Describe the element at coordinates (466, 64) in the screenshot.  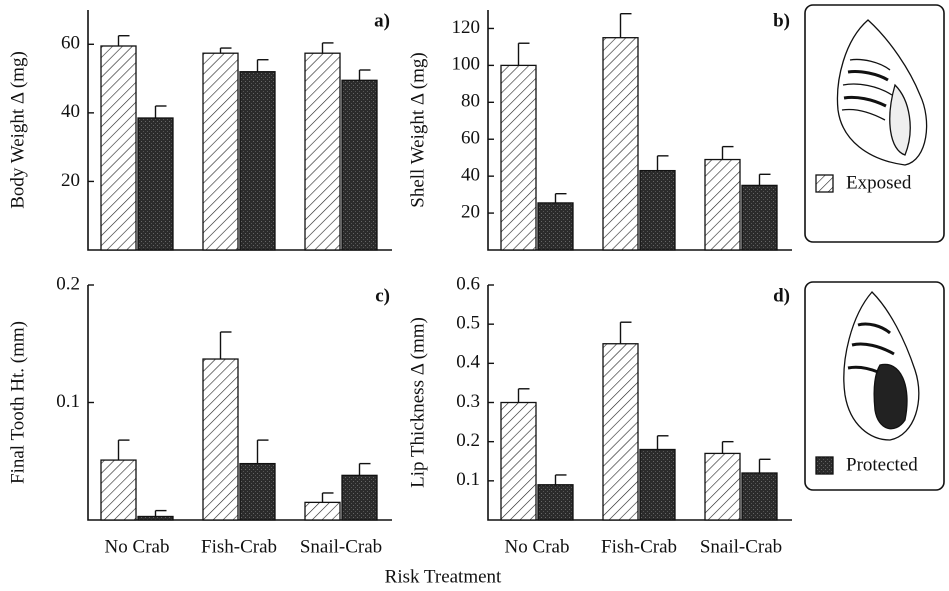
I see `y-tick-label: 100` at that location.